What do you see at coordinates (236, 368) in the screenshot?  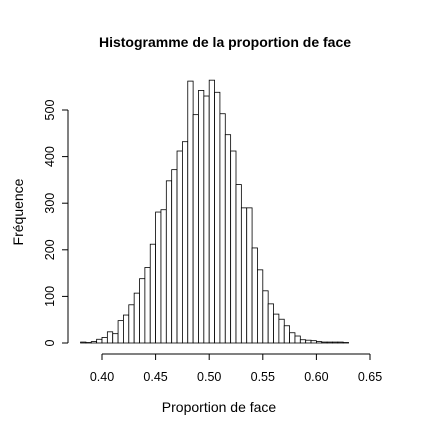 I see `x-axis: 0.40 0.45 0.50 0.55 0.60 0.65` at bounding box center [236, 368].